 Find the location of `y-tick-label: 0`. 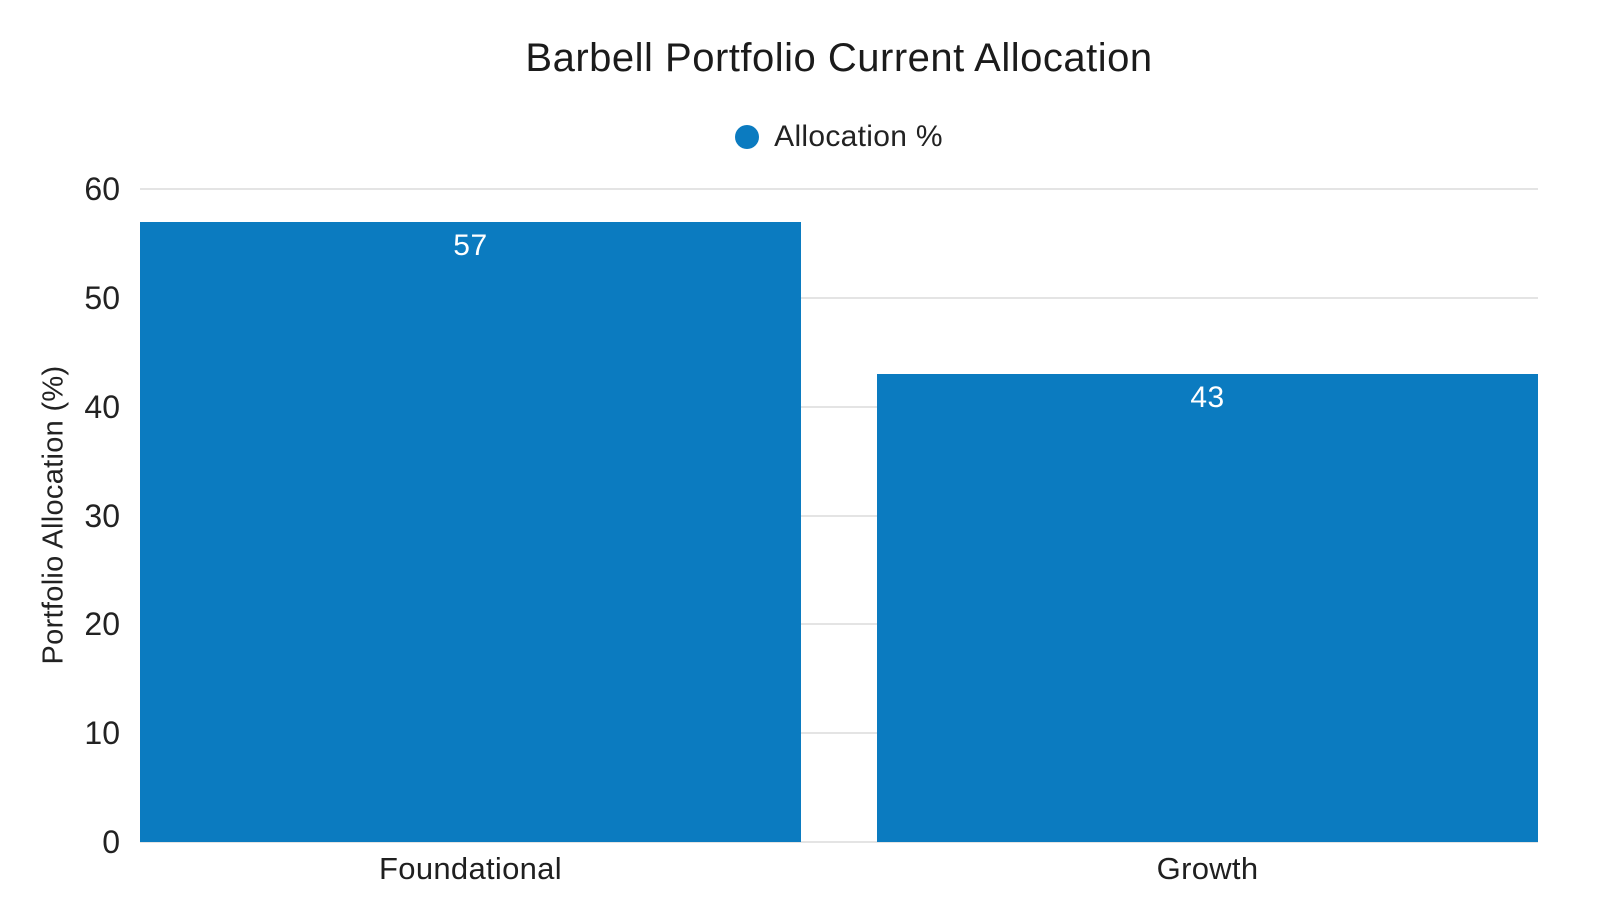

y-tick-label: 0 is located at coordinates (111, 842).